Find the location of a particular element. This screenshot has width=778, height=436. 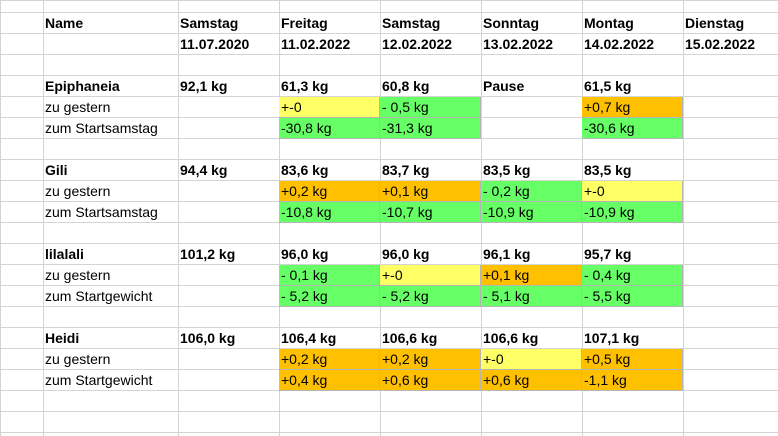

daily-change-cell: - 0,1 kg is located at coordinates (329, 275).